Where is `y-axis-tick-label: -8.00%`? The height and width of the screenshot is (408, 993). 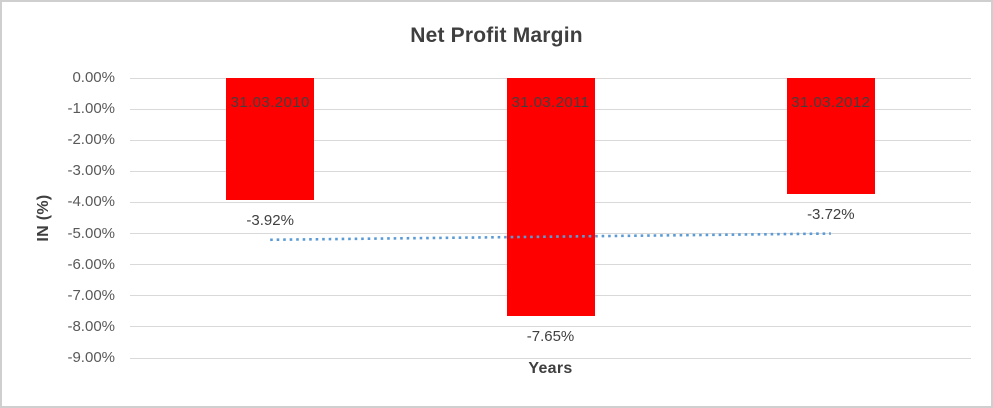 y-axis-tick-label: -8.00% is located at coordinates (91, 326).